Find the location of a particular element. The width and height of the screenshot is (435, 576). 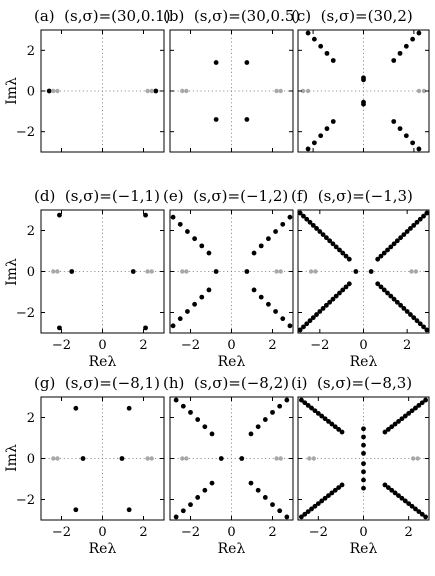

panel-title: (g) (s,σ)=(−8,1) is located at coordinates (97, 383).